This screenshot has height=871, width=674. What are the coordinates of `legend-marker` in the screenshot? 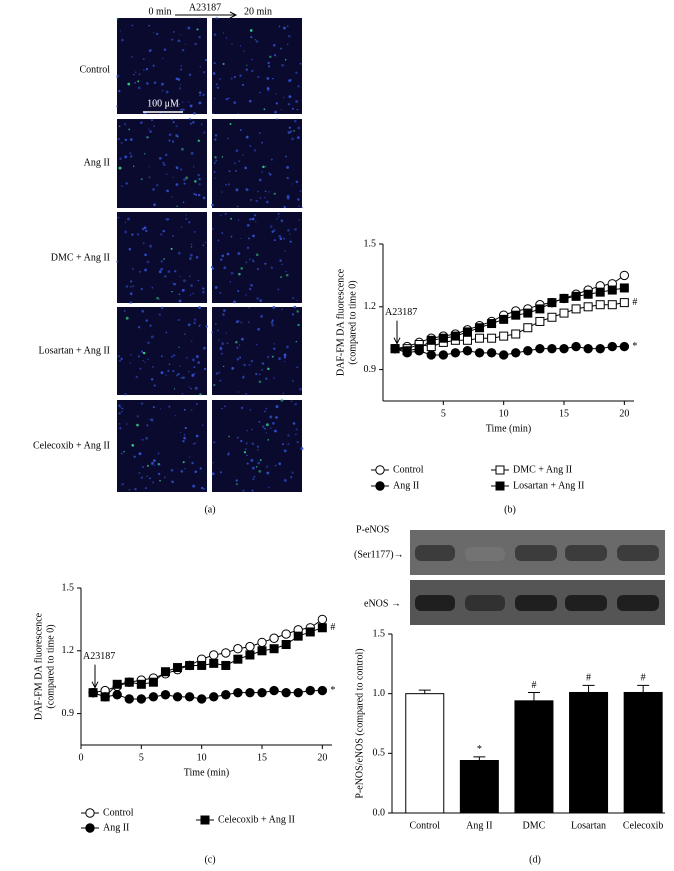 It's located at (500, 470).